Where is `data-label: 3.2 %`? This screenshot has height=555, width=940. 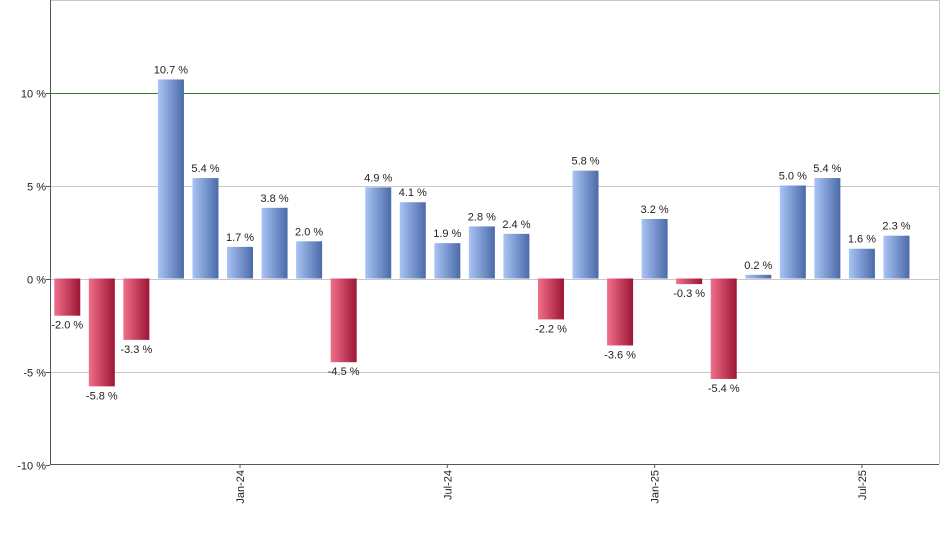 data-label: 3.2 % is located at coordinates (655, 210).